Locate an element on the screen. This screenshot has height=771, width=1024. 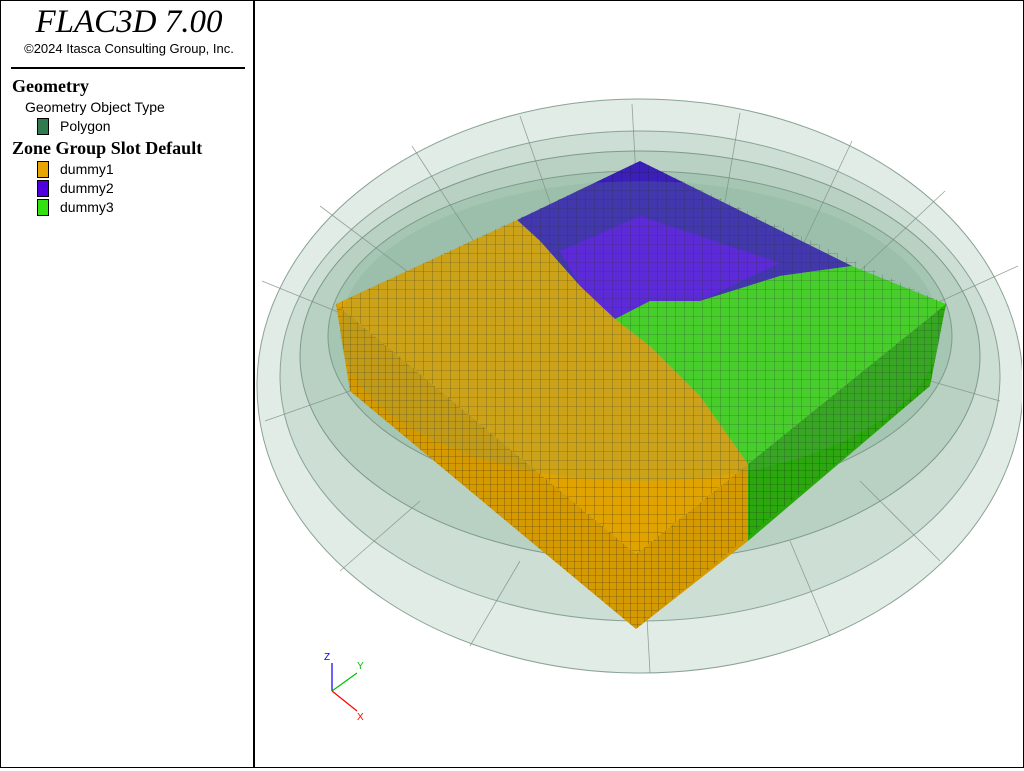
legend-item-dummy2: dummy2 is located at coordinates (75, 188).